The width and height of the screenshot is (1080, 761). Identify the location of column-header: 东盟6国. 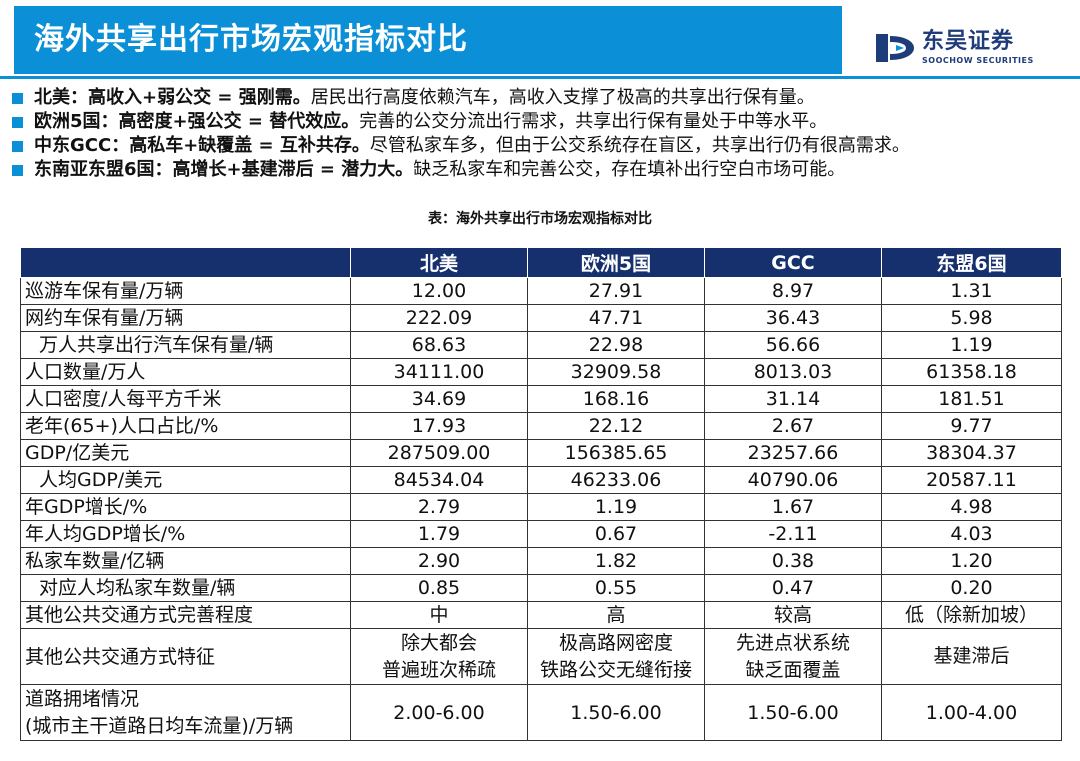
(971, 262).